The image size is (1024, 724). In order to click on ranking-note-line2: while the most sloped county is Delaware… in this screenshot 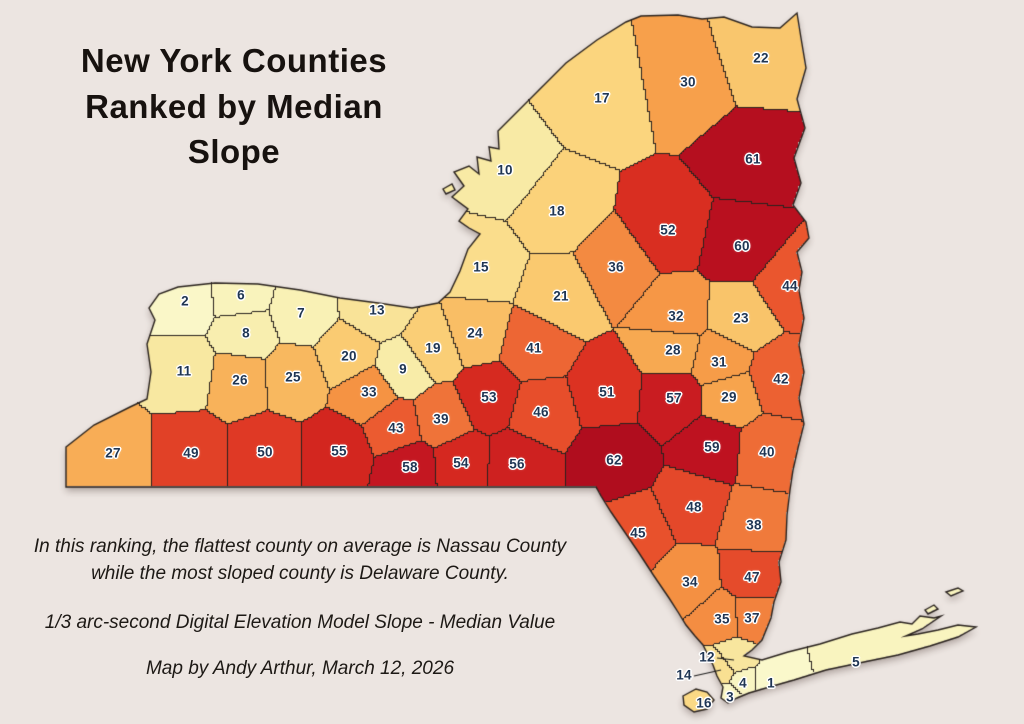, I will do `click(300, 573)`.